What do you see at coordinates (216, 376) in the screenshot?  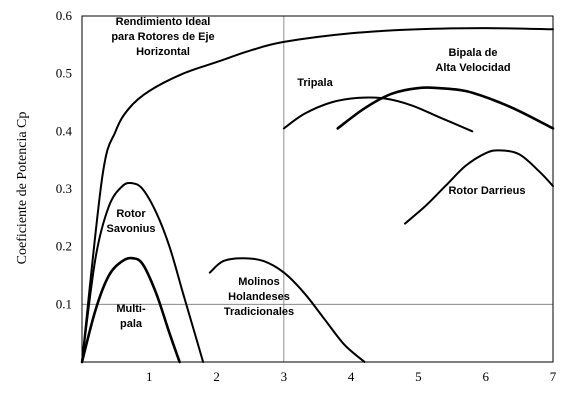 I see `x-tick-label: 2` at bounding box center [216, 376].